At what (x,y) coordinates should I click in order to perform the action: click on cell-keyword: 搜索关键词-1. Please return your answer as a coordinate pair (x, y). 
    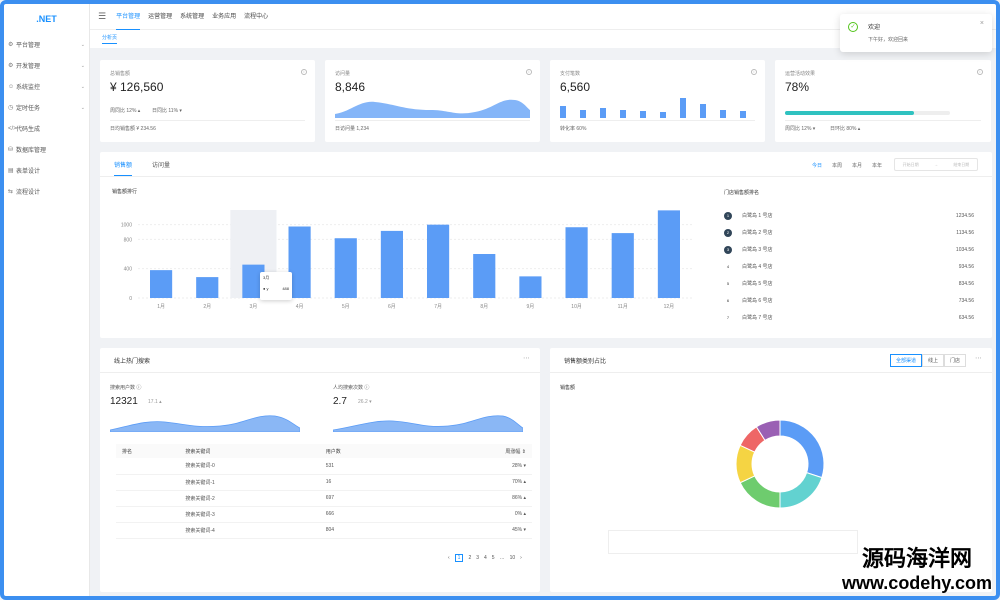
    Looking at the image, I should click on (249, 482).